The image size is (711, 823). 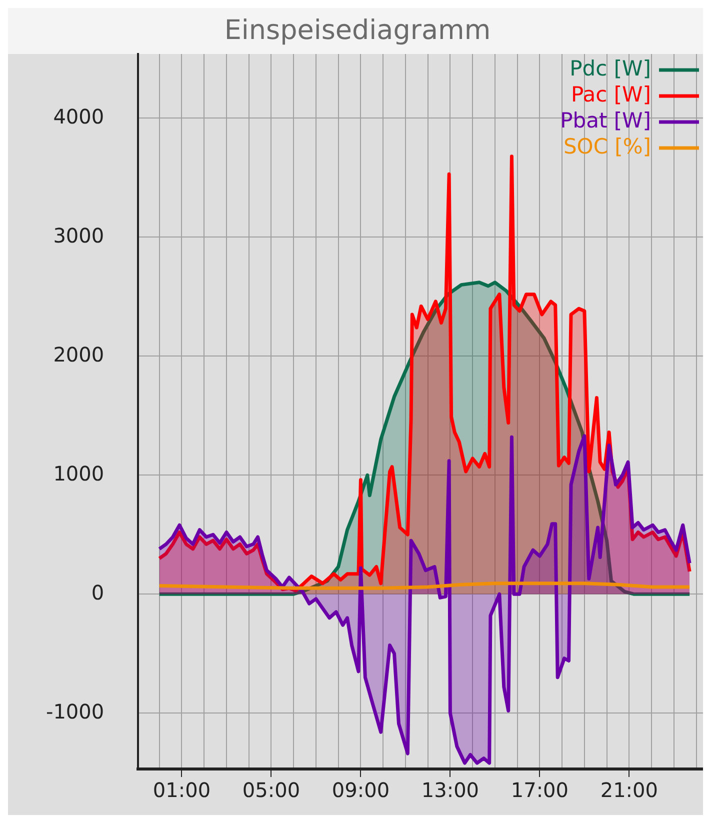 I want to click on x-tick-label: 09:00, so click(x=361, y=790).